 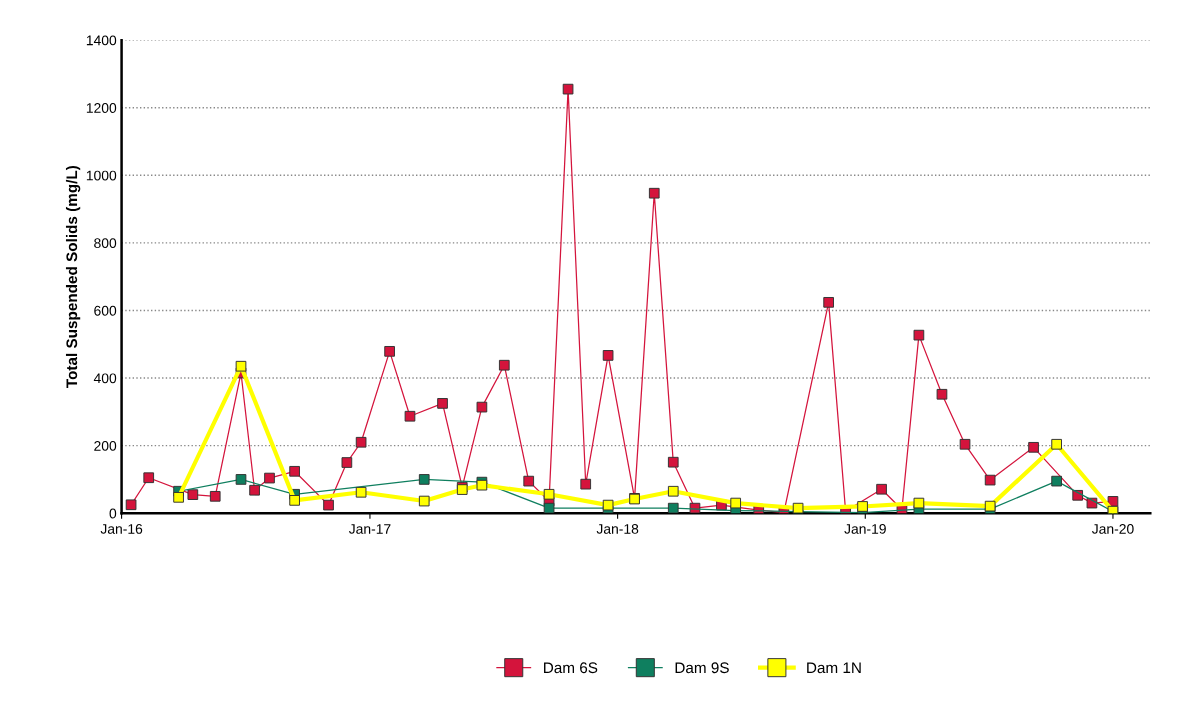 What do you see at coordinates (105, 310) in the screenshot?
I see `y-tick-label: 600` at bounding box center [105, 310].